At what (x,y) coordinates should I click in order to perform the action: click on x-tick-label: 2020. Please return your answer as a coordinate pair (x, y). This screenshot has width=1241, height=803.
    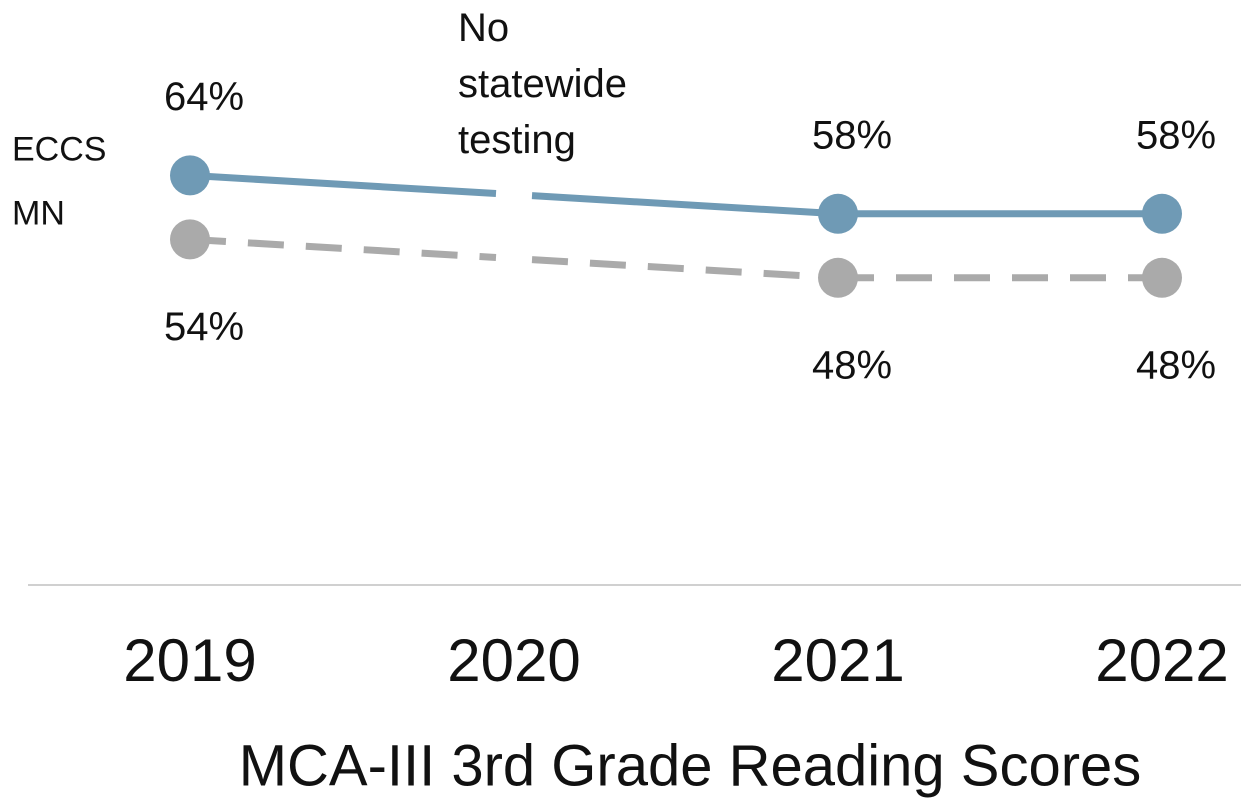
    Looking at the image, I should click on (513, 660).